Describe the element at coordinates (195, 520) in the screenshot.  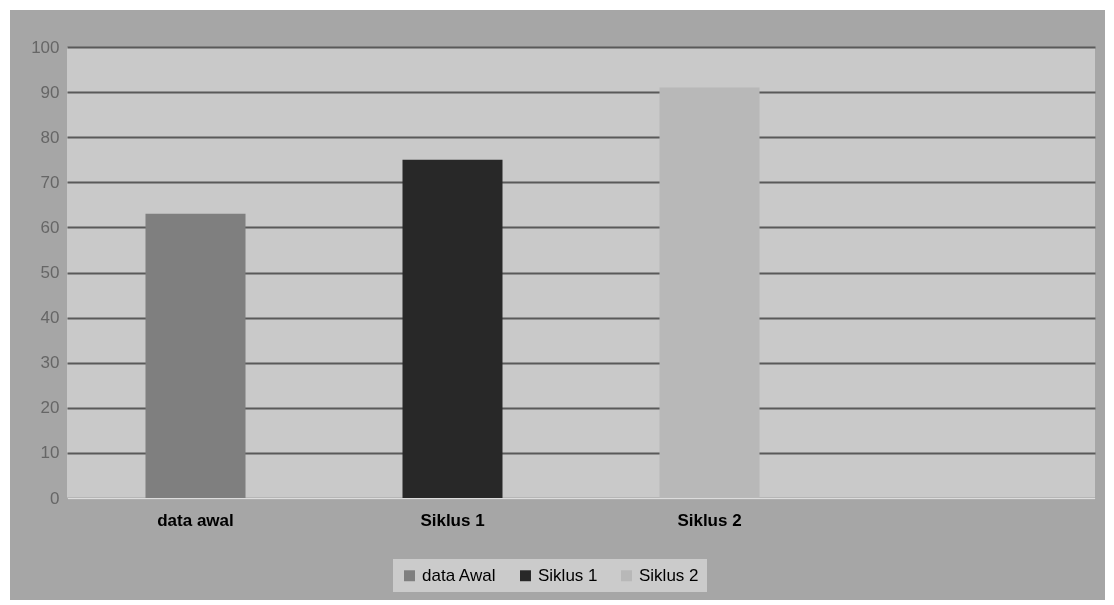
I see `x-tick-label: data awal` at that location.